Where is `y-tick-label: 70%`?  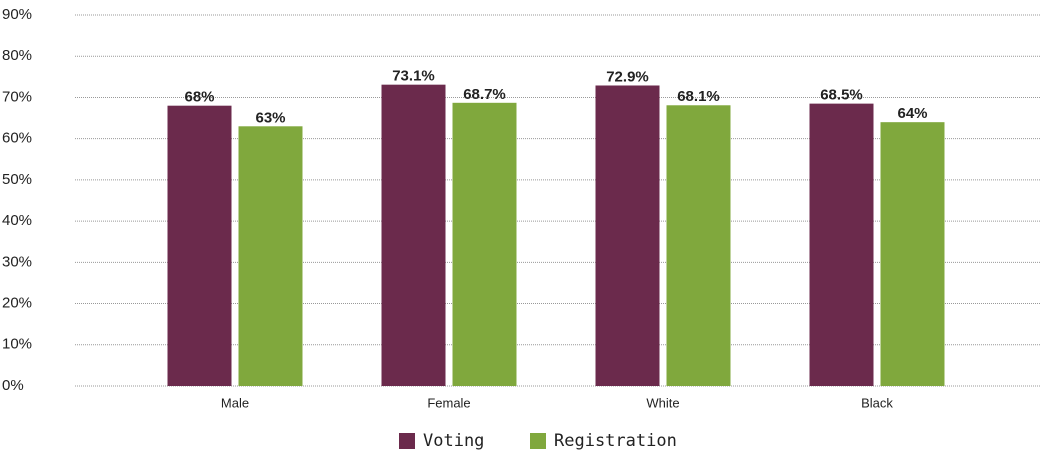
y-tick-label: 70% is located at coordinates (17, 96).